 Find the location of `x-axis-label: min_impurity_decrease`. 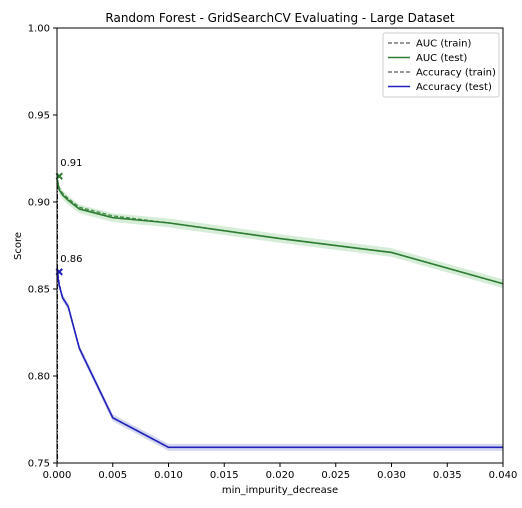

x-axis-label: min_impurity_decrease is located at coordinates (280, 490).